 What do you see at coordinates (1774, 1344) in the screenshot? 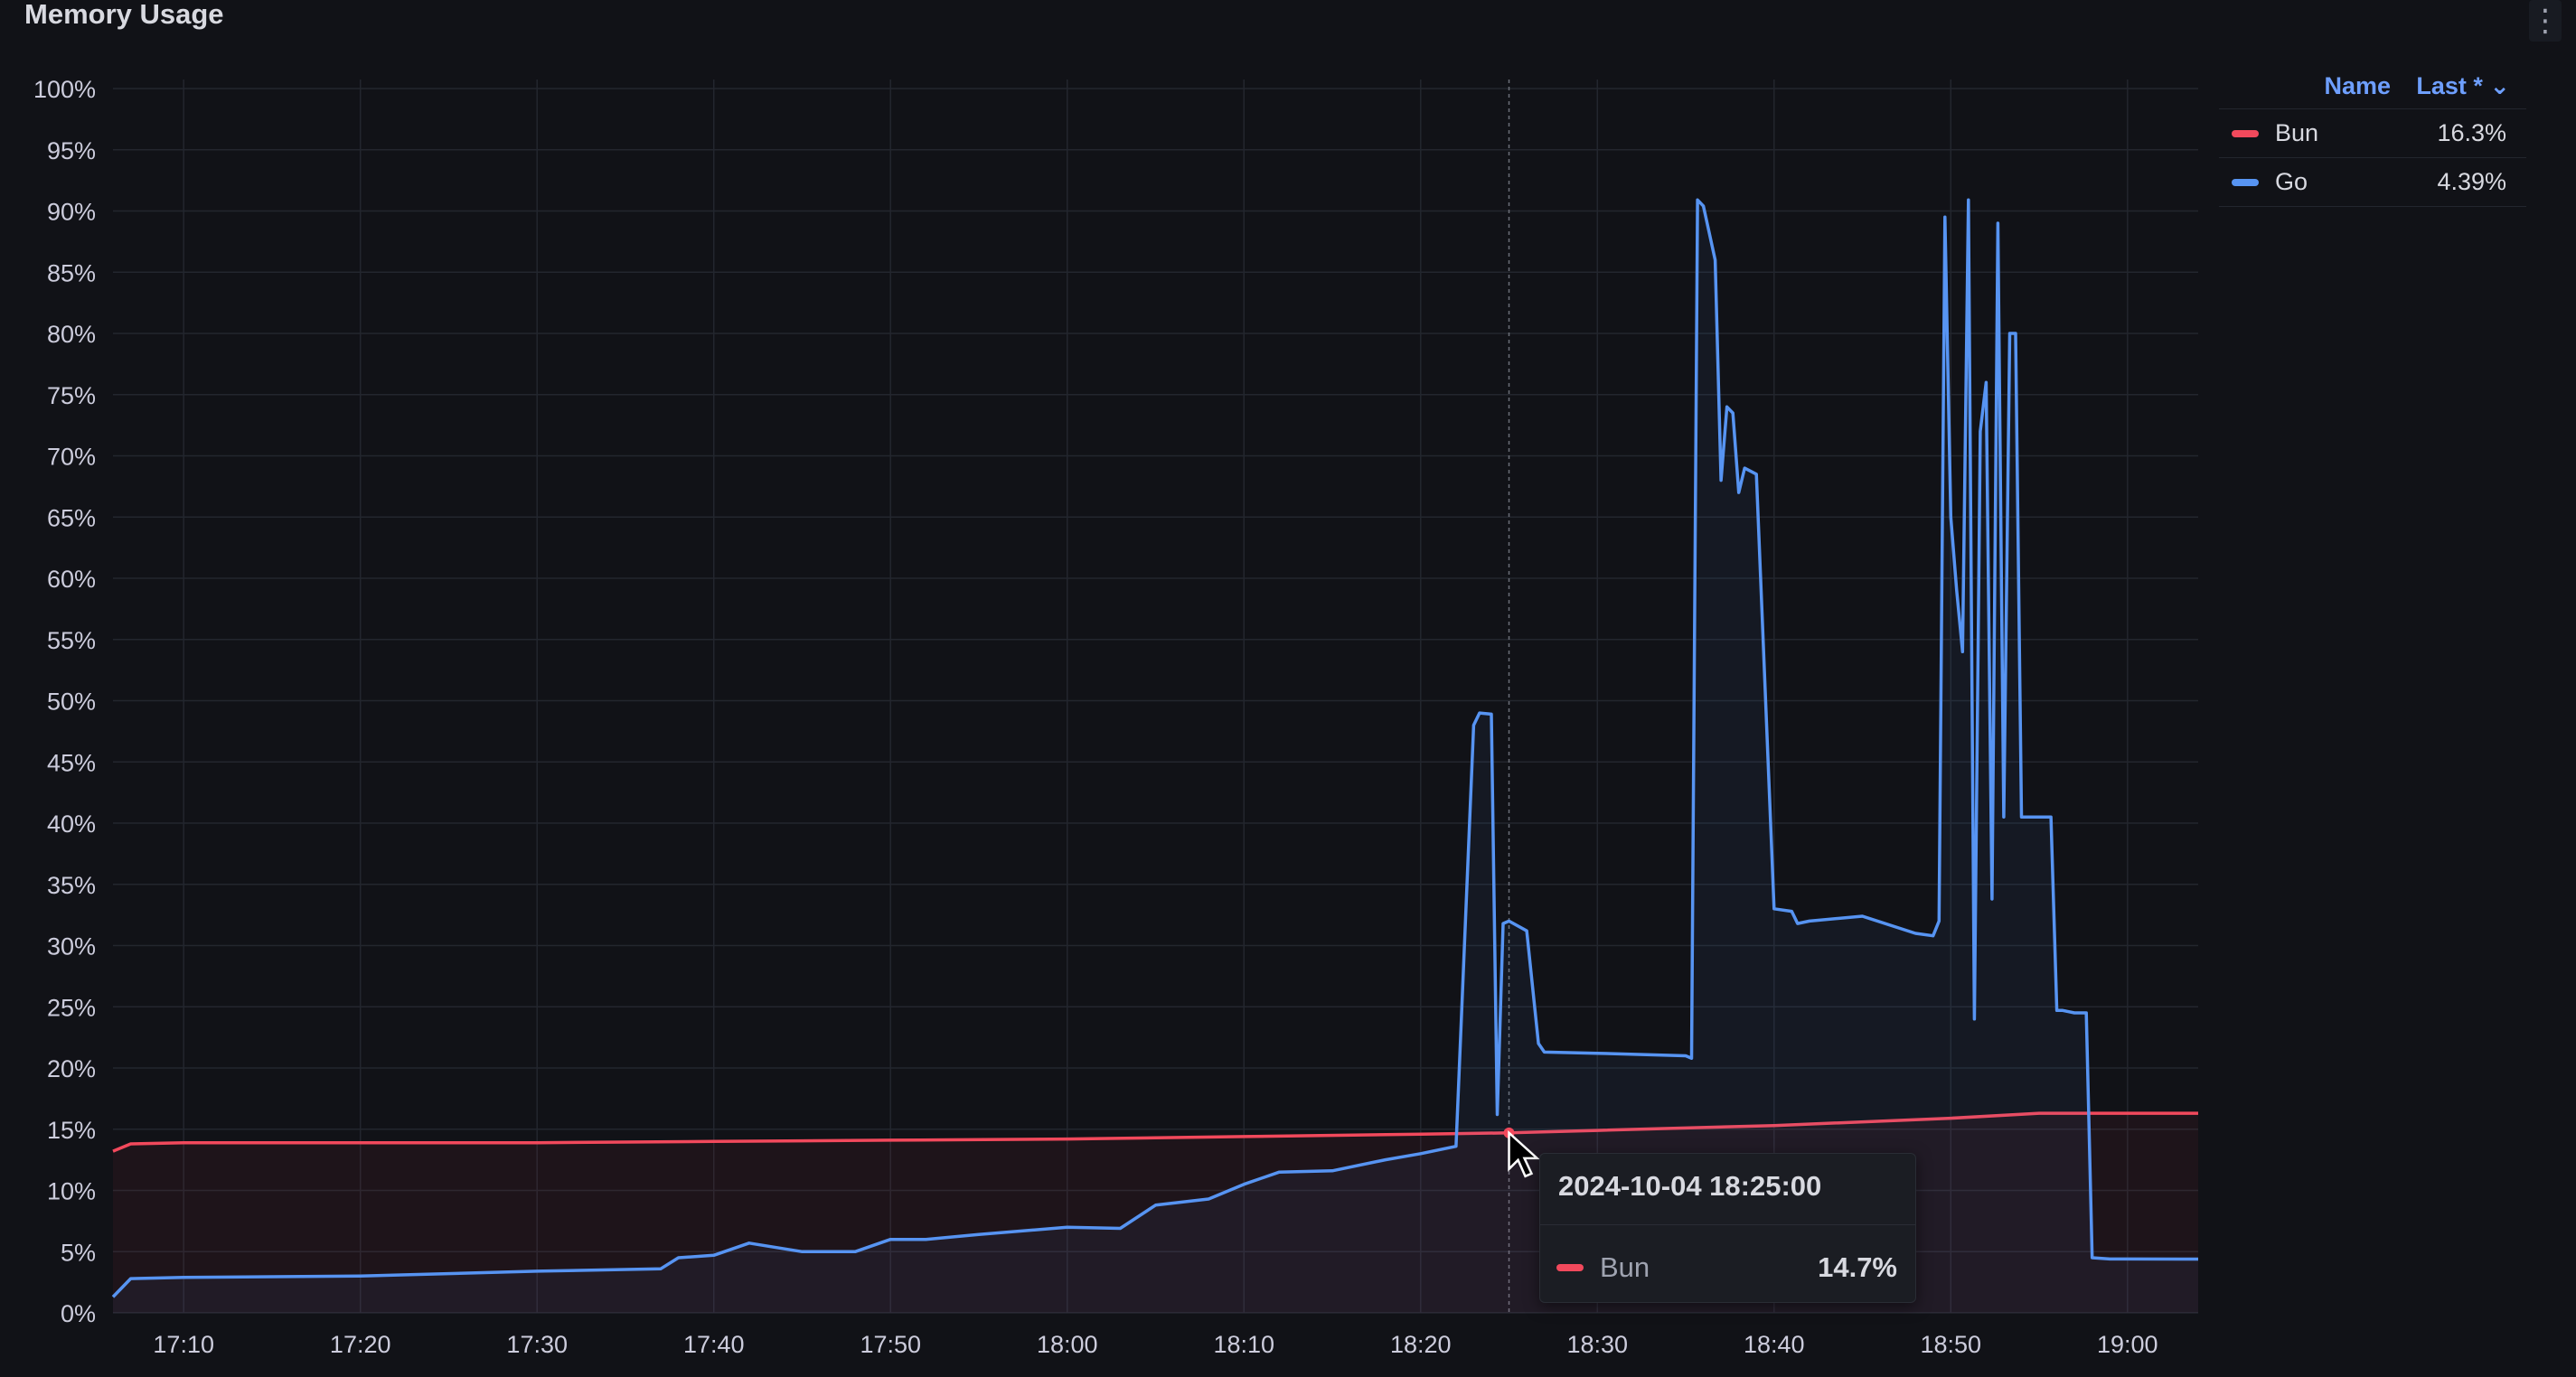
I see `x-tick-label: 18:40` at bounding box center [1774, 1344].